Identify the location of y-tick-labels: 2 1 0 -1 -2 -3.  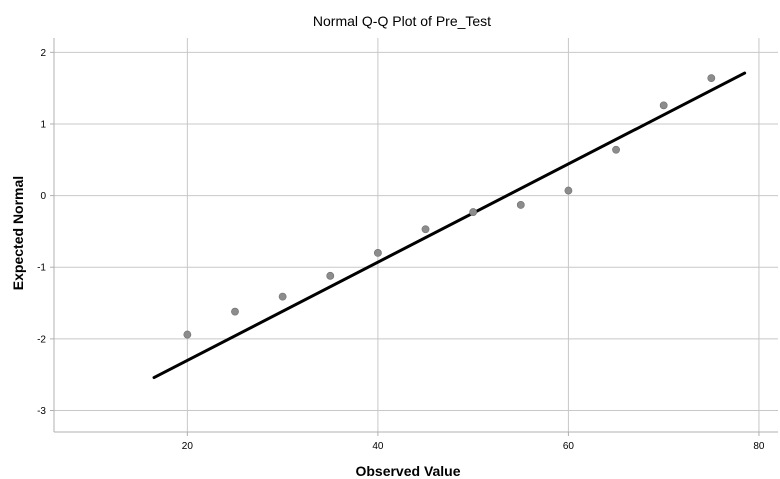
(41, 232).